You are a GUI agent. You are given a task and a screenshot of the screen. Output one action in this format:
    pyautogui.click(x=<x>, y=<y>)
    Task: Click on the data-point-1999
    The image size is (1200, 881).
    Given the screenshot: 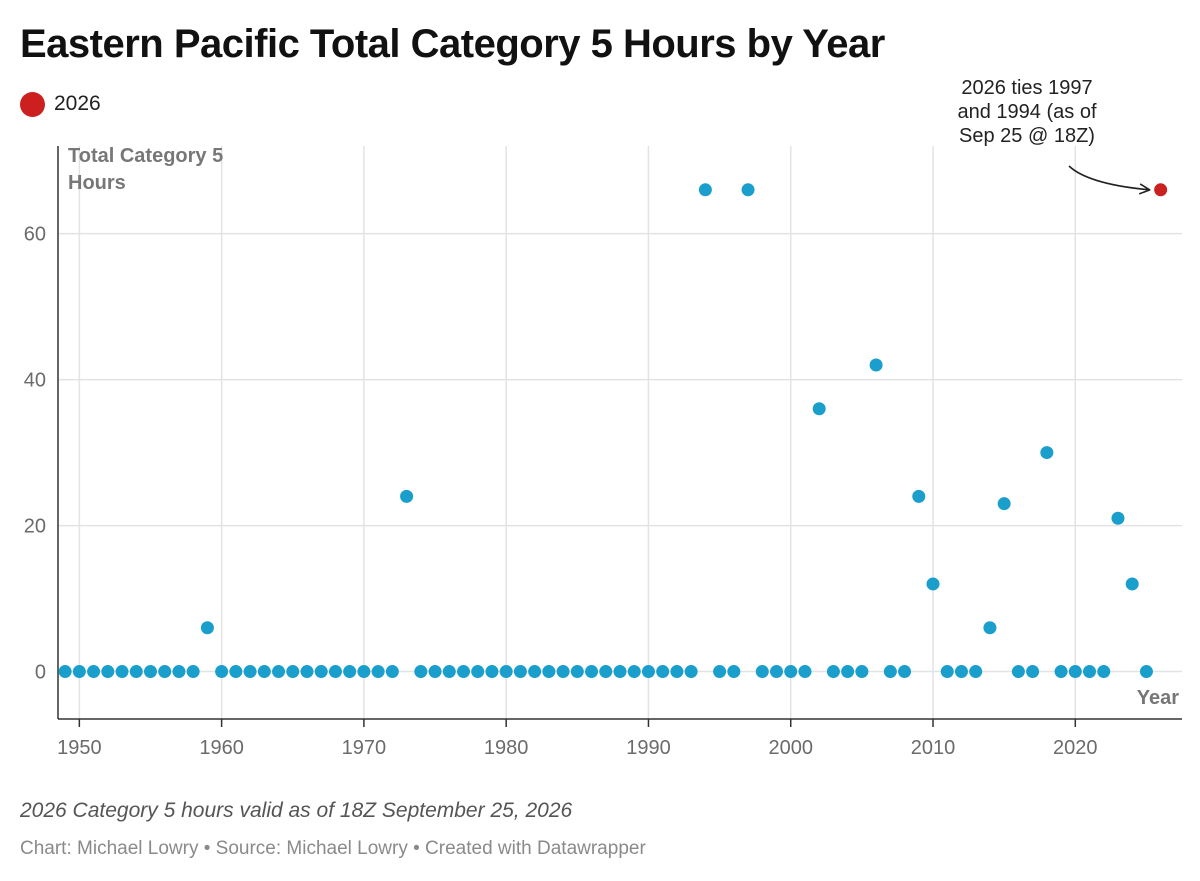 What is the action you would take?
    pyautogui.click(x=777, y=672)
    